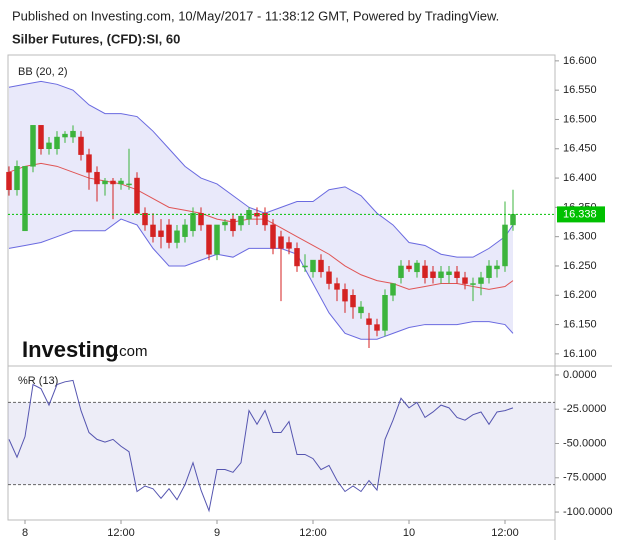 The width and height of the screenshot is (623, 545). What do you see at coordinates (409, 533) in the screenshot?
I see `x-tick-label: 10` at bounding box center [409, 533].